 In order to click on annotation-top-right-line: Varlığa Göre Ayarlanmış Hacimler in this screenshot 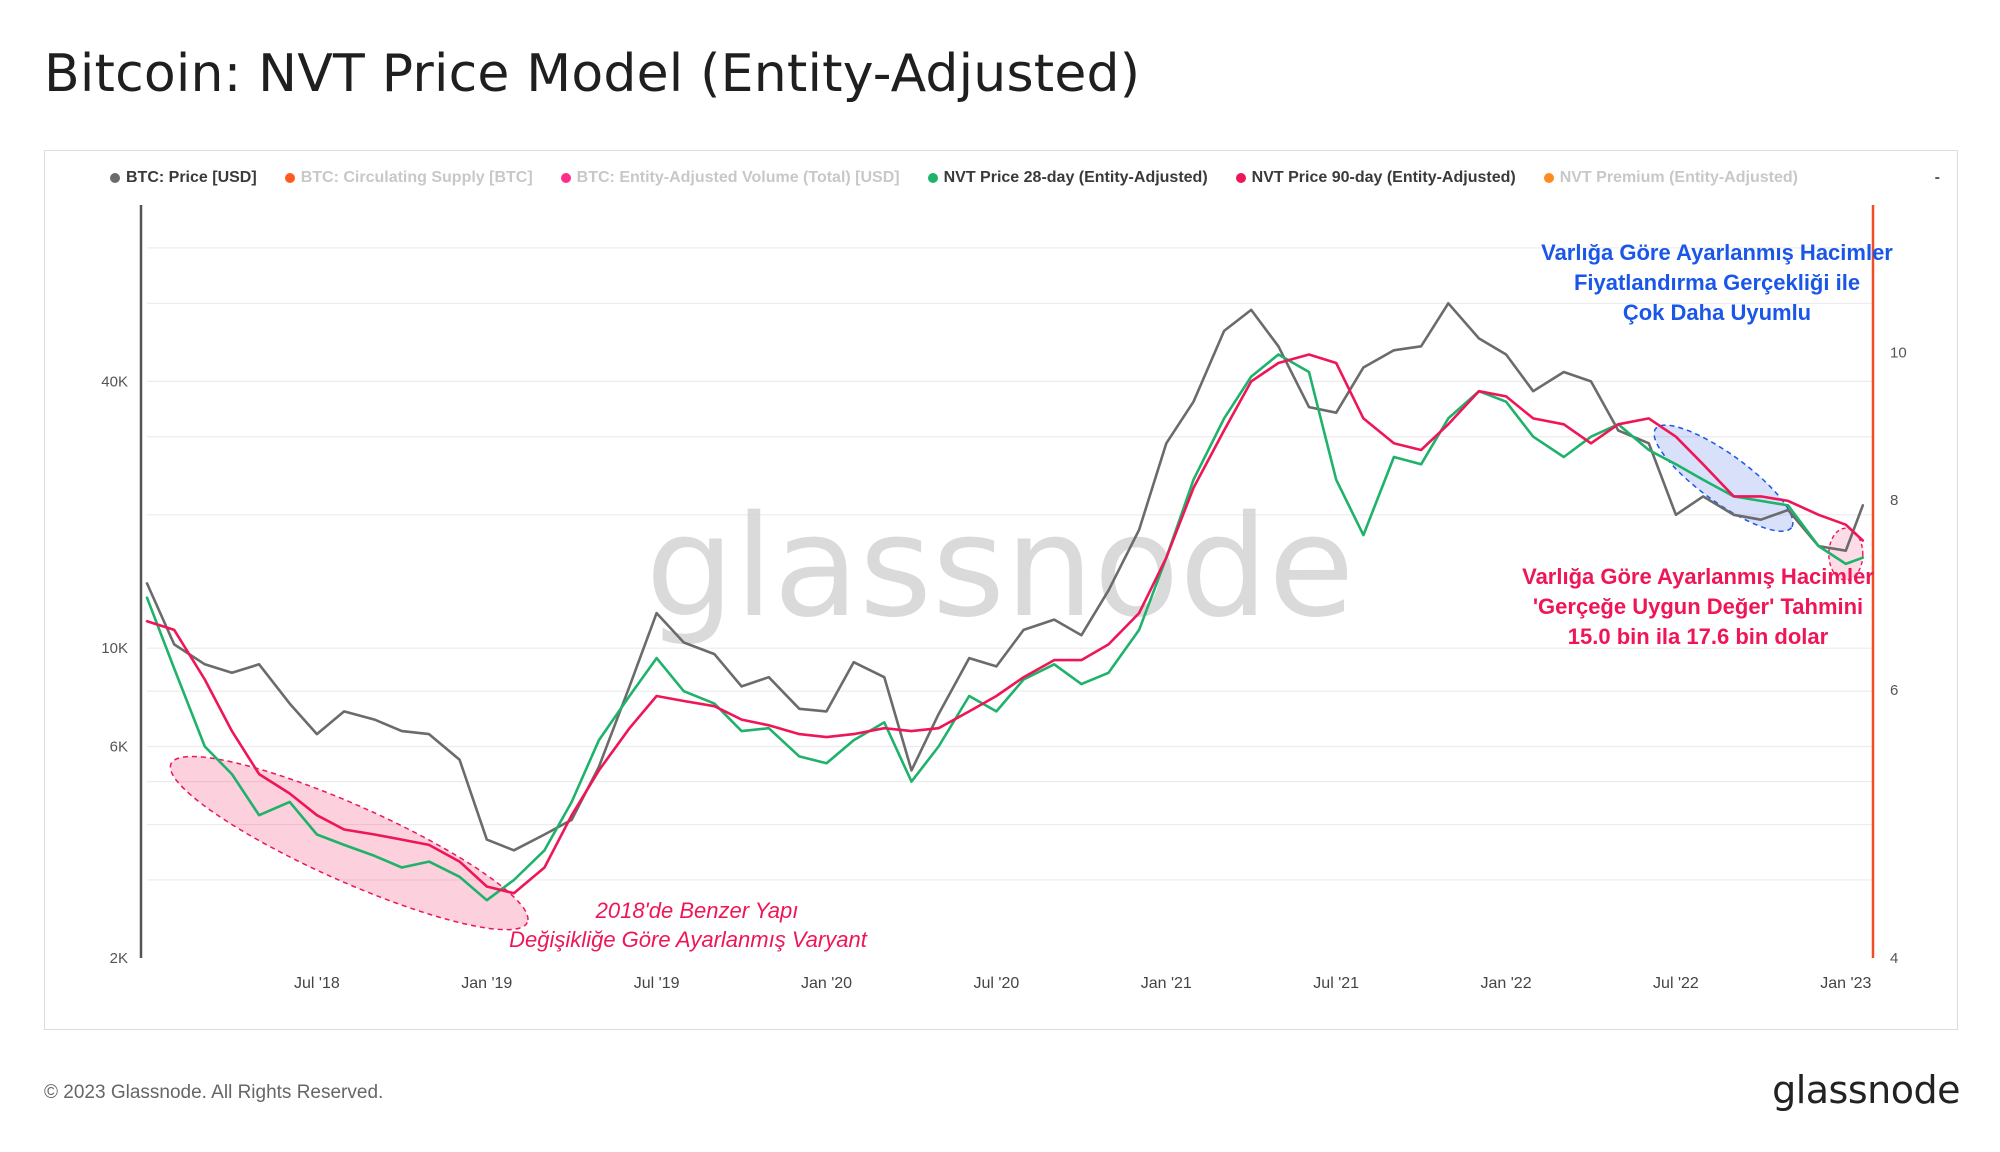, I will do `click(1717, 252)`.